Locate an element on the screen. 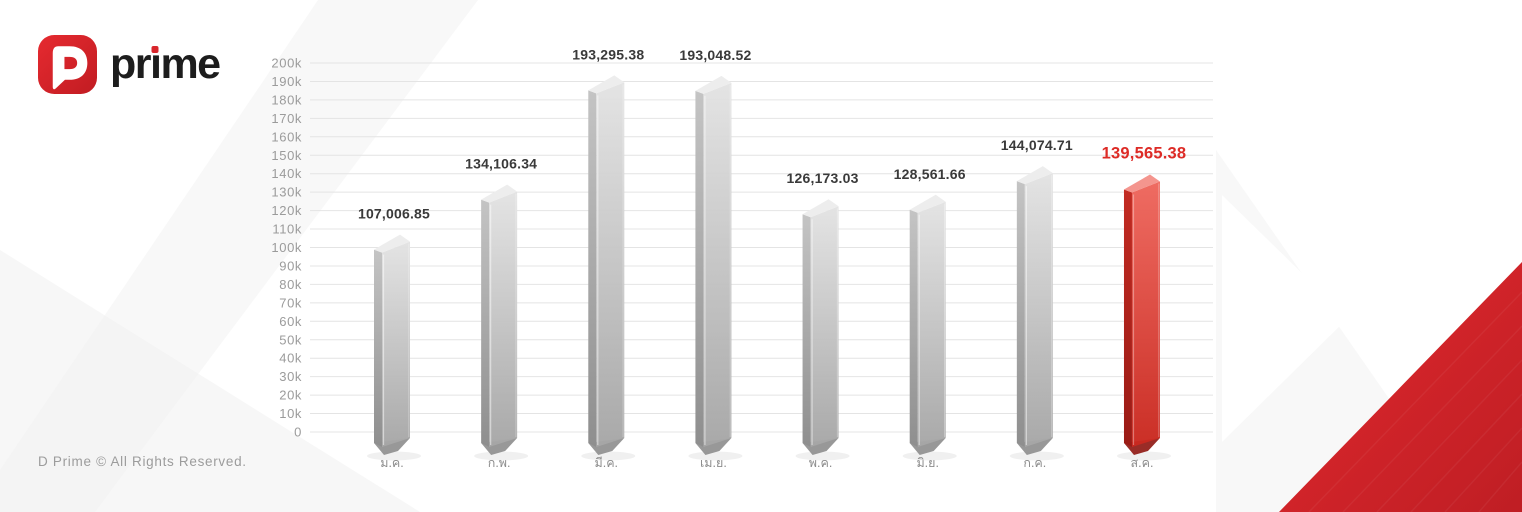  x-tick-label: ก.ค. is located at coordinates (1034, 463).